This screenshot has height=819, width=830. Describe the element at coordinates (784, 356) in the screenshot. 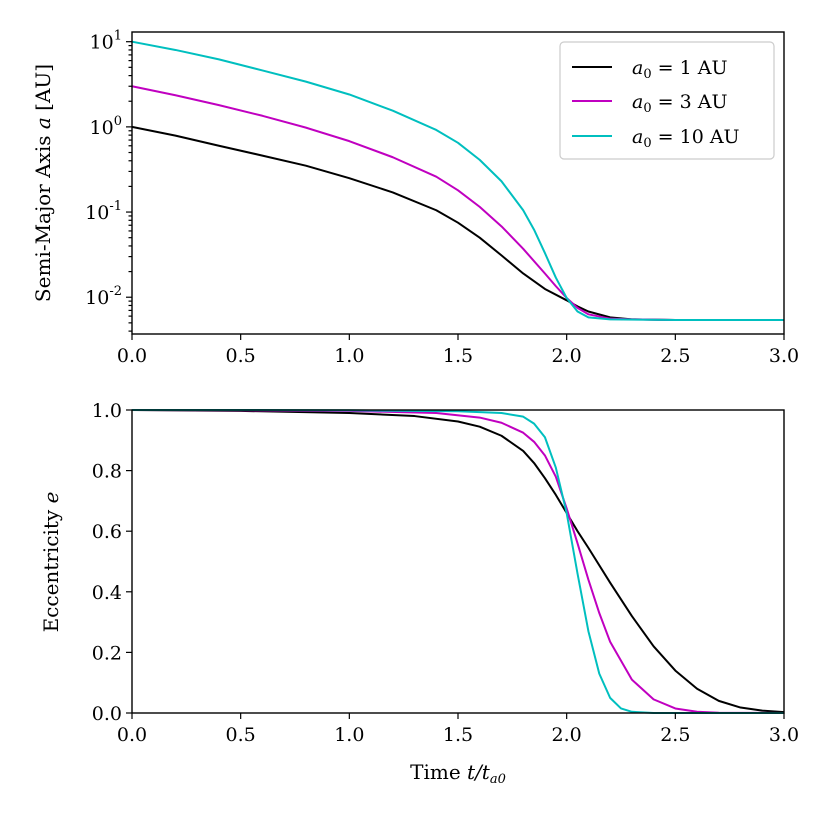

I see `top-x-tick-label: 3.0` at that location.